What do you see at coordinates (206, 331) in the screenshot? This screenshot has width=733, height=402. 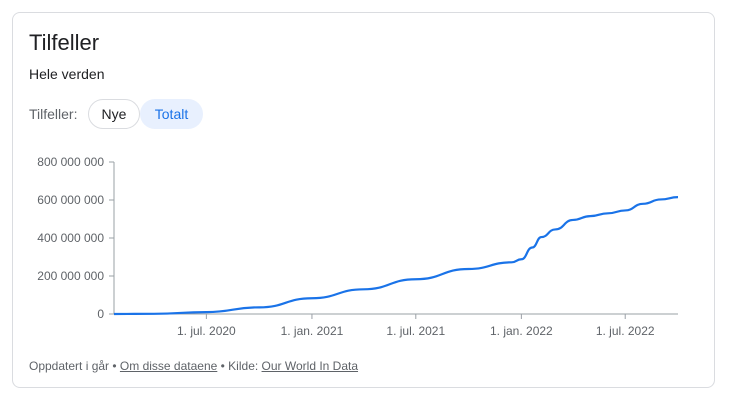 I see `x-tick-label: 1. jul. 2020` at bounding box center [206, 331].